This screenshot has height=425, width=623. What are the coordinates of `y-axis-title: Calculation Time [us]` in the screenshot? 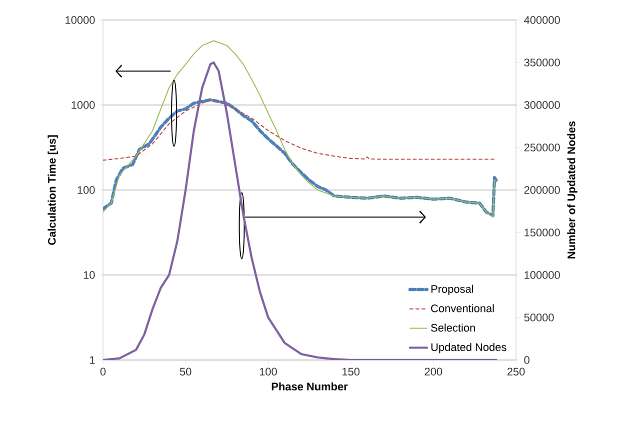 It's located at (53, 190).